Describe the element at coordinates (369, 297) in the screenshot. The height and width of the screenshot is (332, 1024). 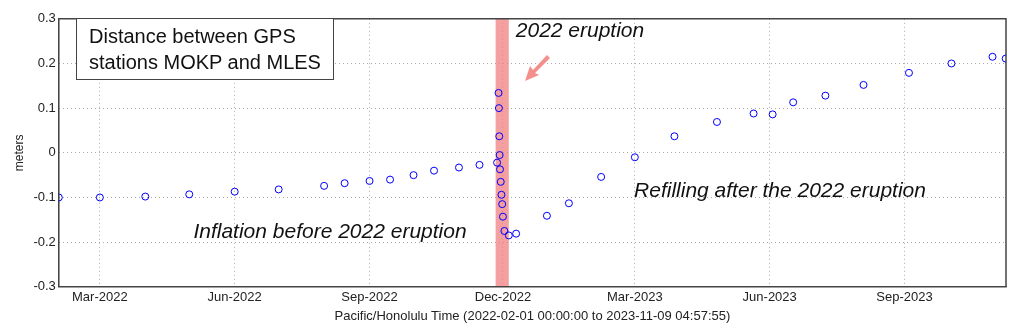
I see `x-tick-label: Sep-2022` at that location.